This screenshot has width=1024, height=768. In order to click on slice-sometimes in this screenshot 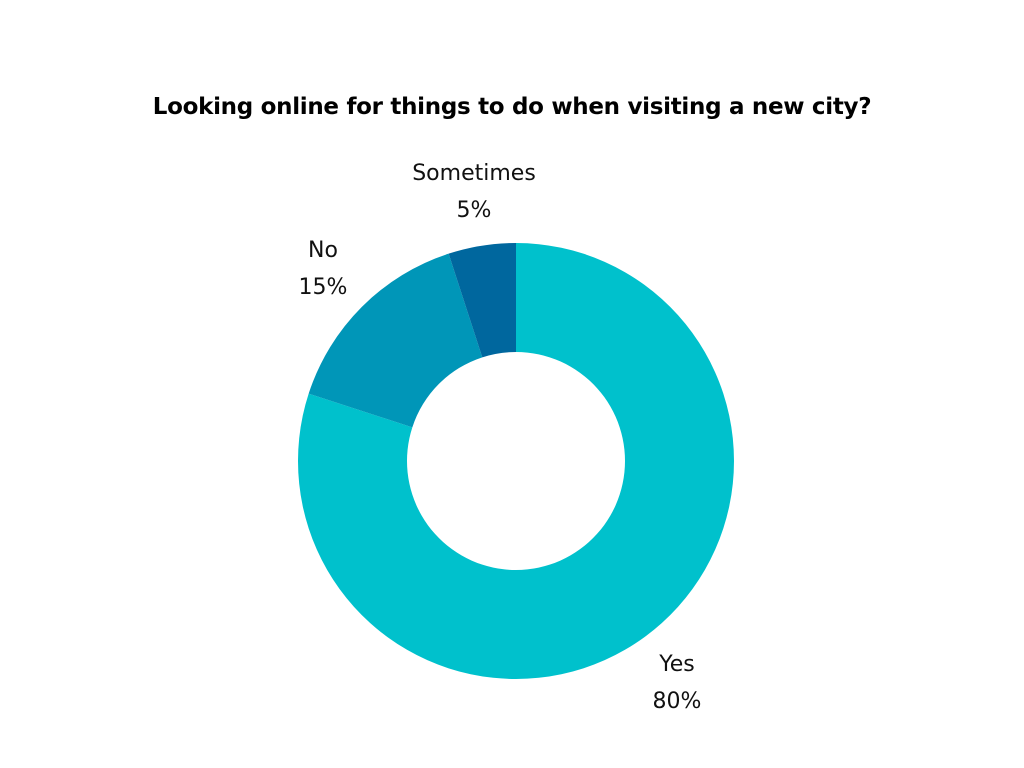, I will do `click(482, 300)`.